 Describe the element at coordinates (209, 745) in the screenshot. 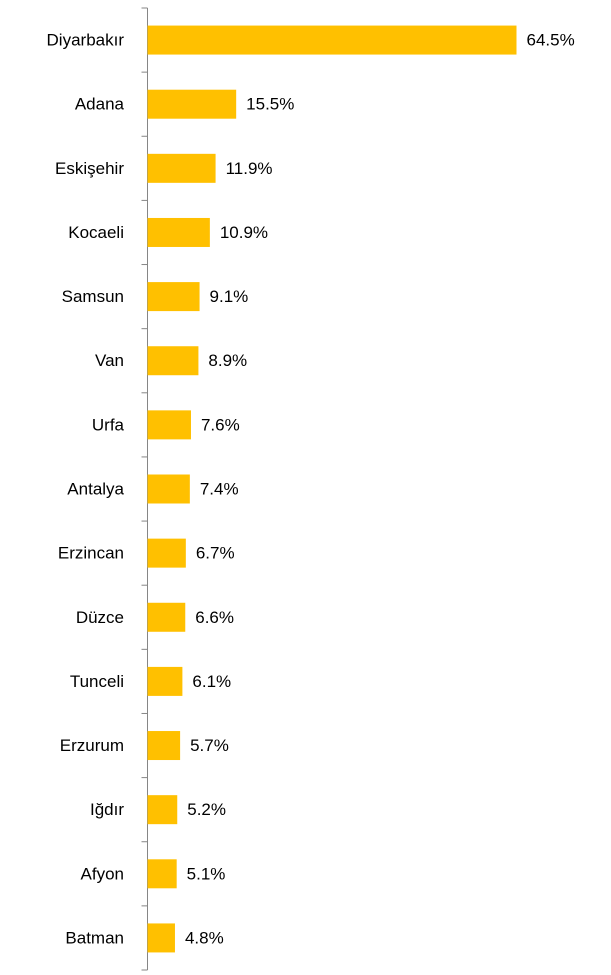

I see `value-label: 5.7%` at that location.